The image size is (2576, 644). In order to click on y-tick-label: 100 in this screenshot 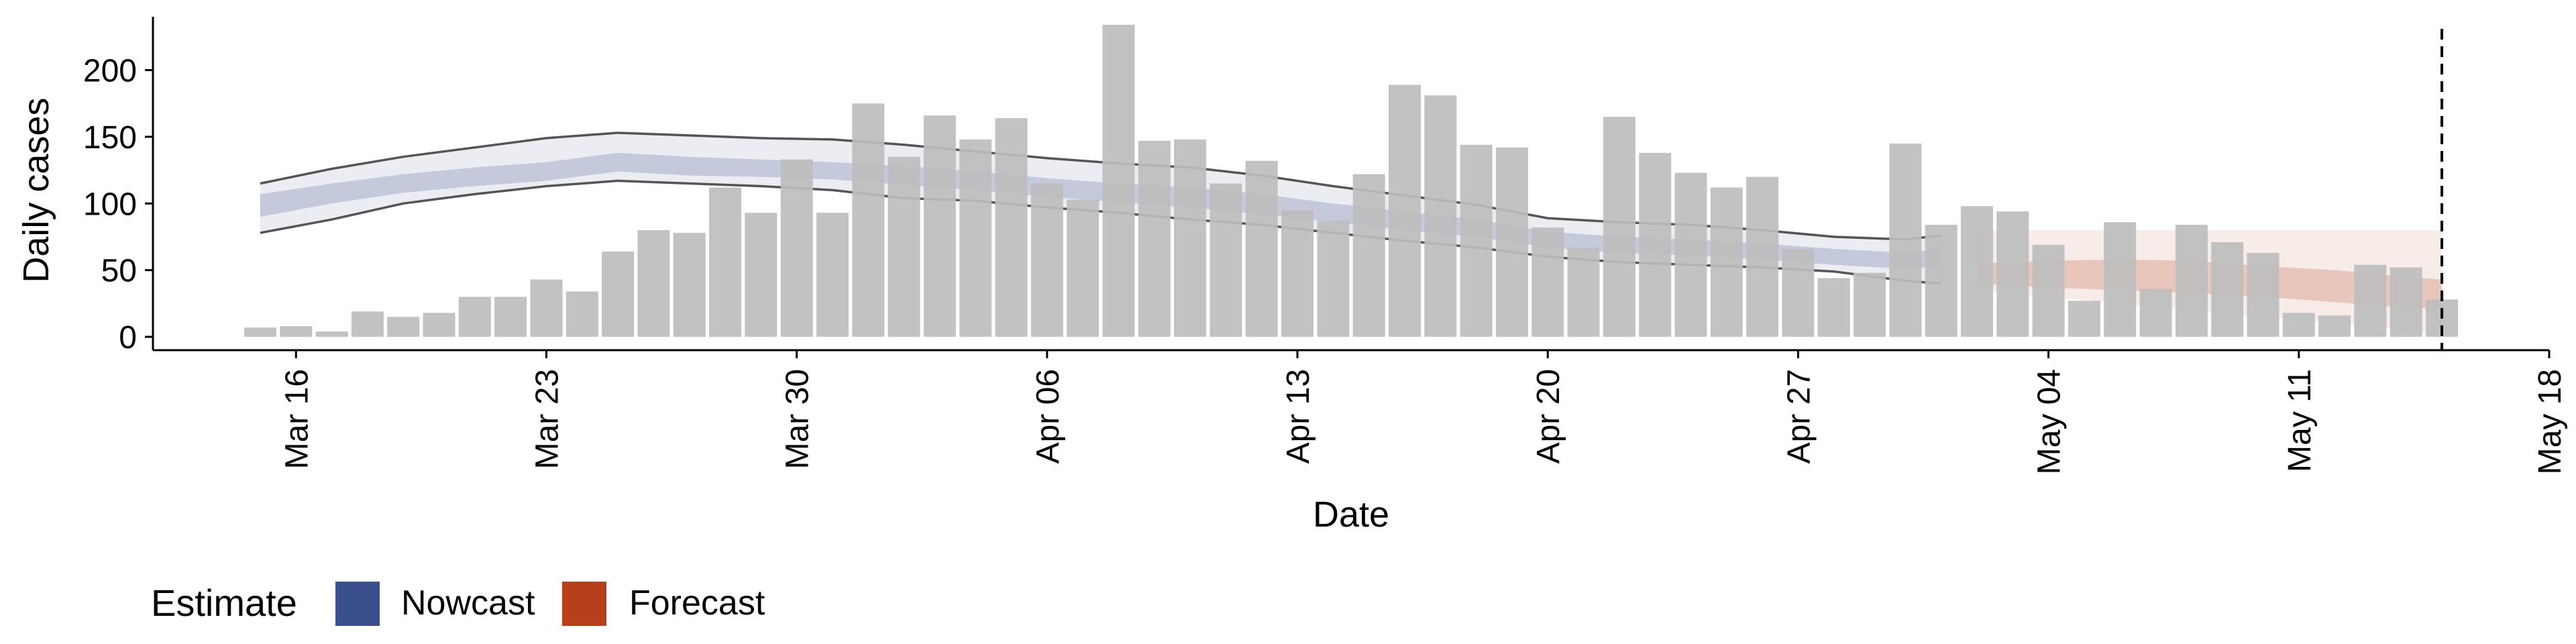, I will do `click(110, 204)`.